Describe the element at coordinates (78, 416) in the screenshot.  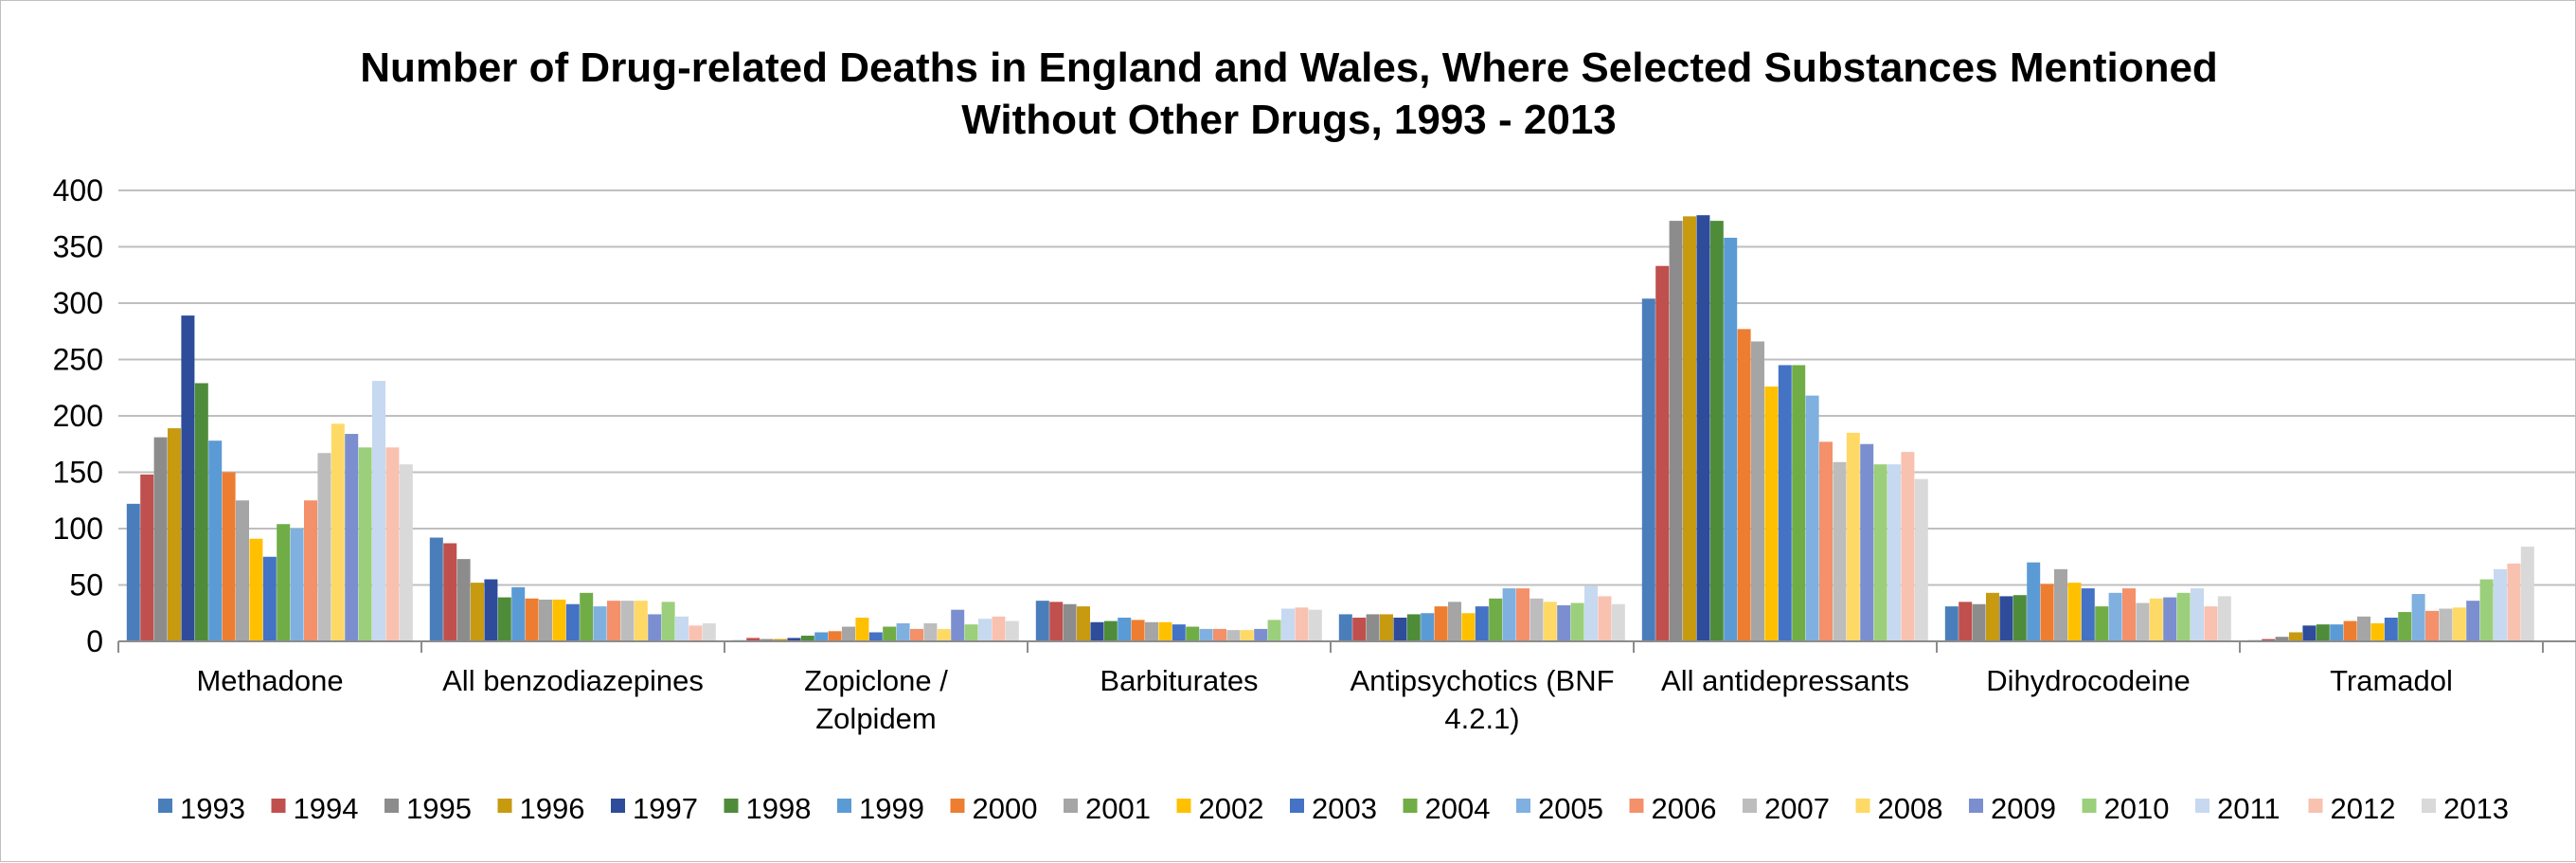
I see `y-tick-label: 200` at that location.